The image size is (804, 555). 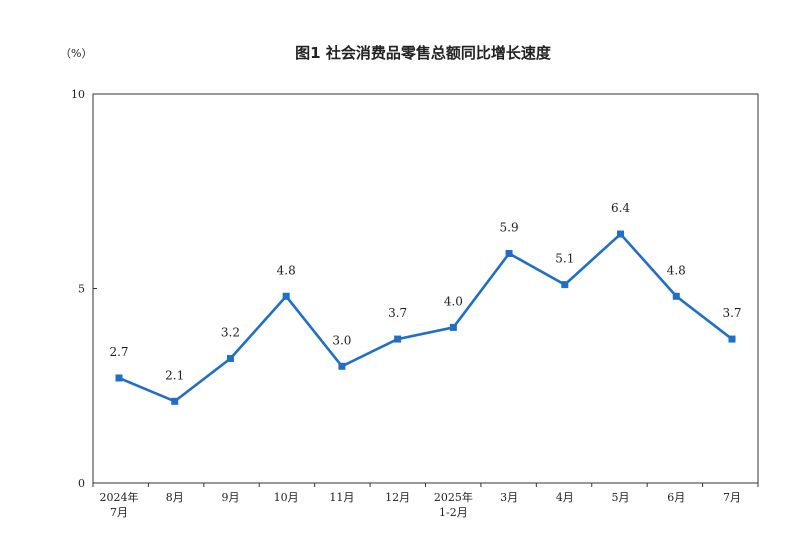 I want to click on y-tick-label: 10, so click(x=78, y=94).